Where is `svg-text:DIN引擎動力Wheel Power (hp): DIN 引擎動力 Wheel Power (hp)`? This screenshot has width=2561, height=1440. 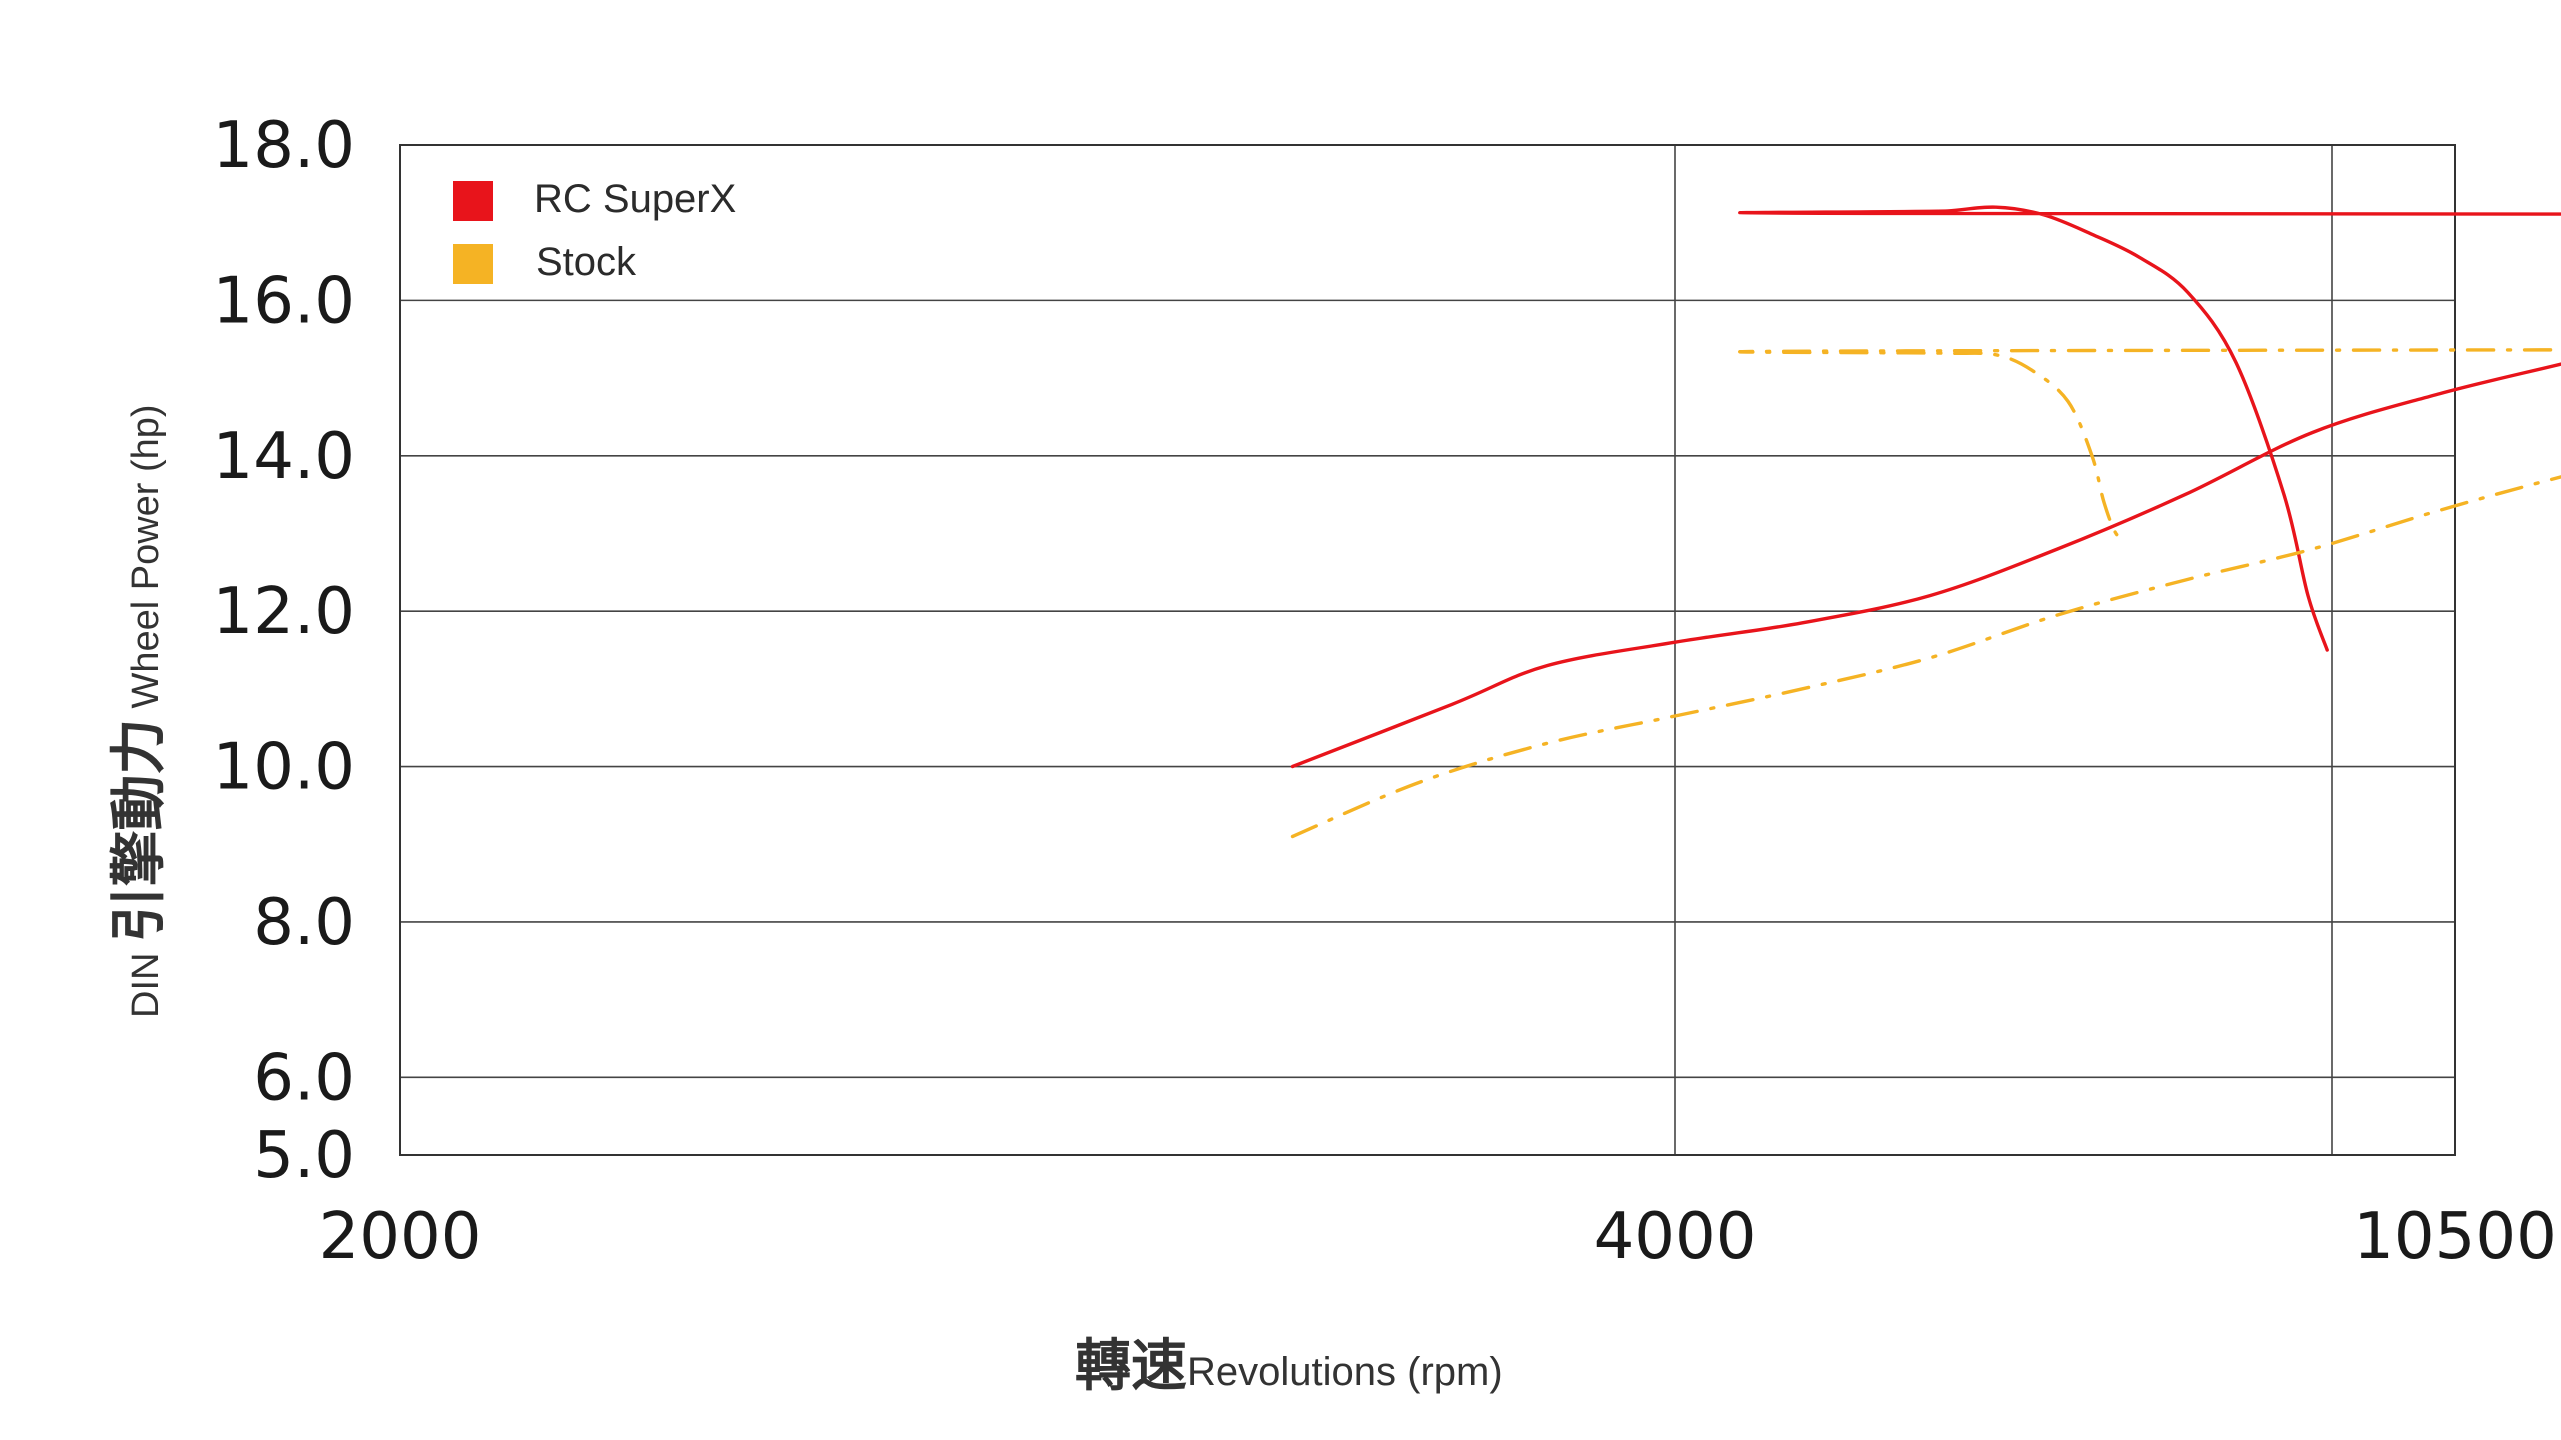 svg-text:DIN引擎動力Wheel Power (hp): DIN 引擎動力 Wheel Power (hp) is located at coordinates (138, 711).